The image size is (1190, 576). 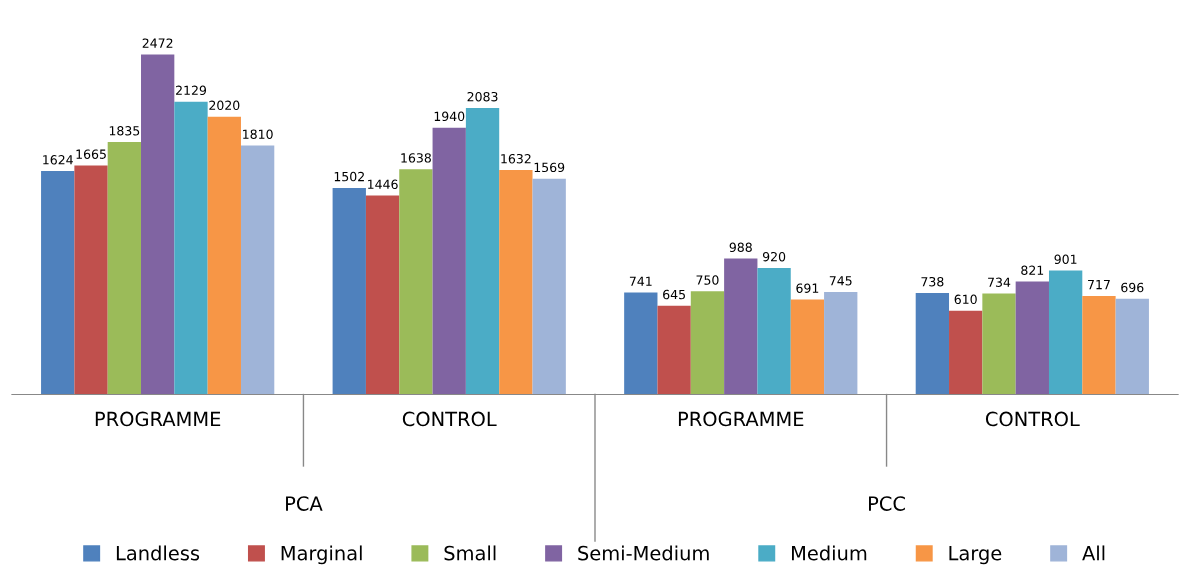 I want to click on data-label: 745, so click(x=840, y=281).